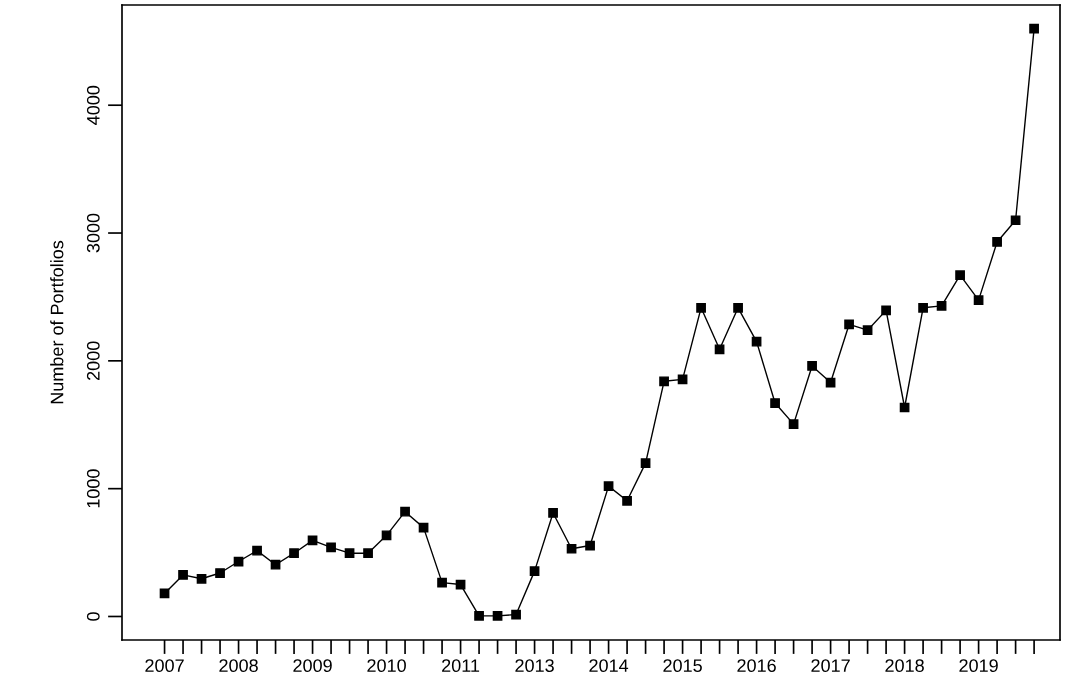  Describe the element at coordinates (904, 666) in the screenshot. I see `x-tick-label: 2018` at that location.